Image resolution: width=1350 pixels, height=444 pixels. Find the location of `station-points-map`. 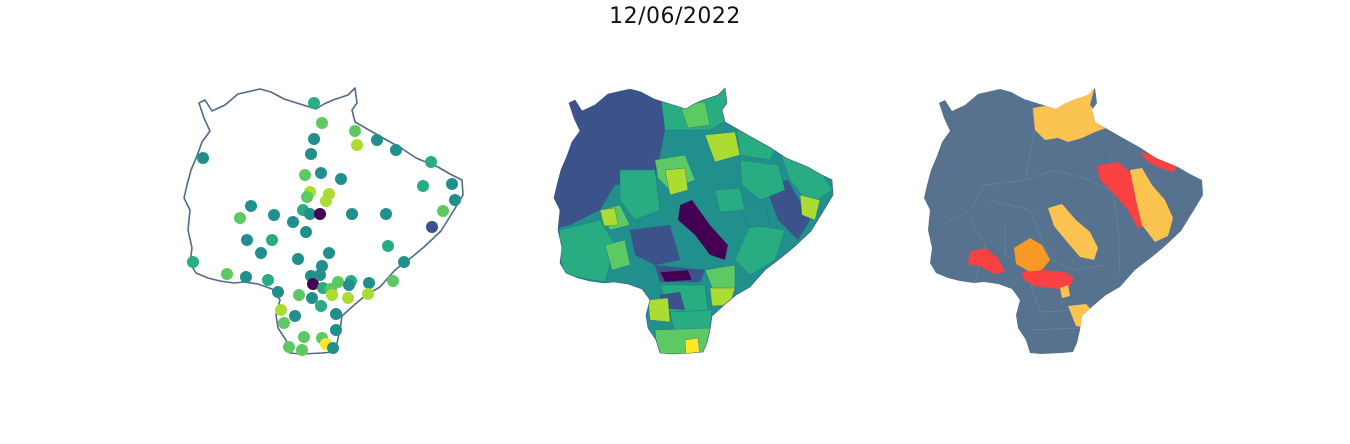

station-points-map is located at coordinates (323, 221).